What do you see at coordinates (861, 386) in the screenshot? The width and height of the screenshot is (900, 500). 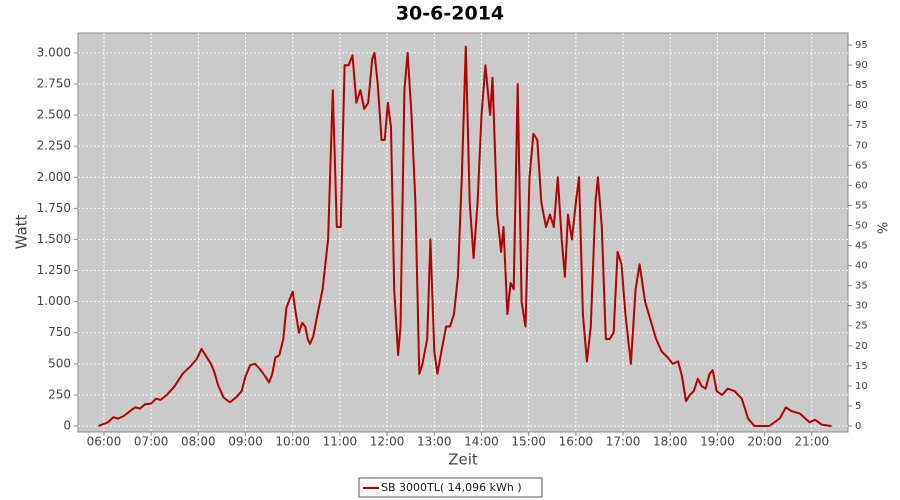 I see `y2-tick-label: 10` at bounding box center [861, 386].